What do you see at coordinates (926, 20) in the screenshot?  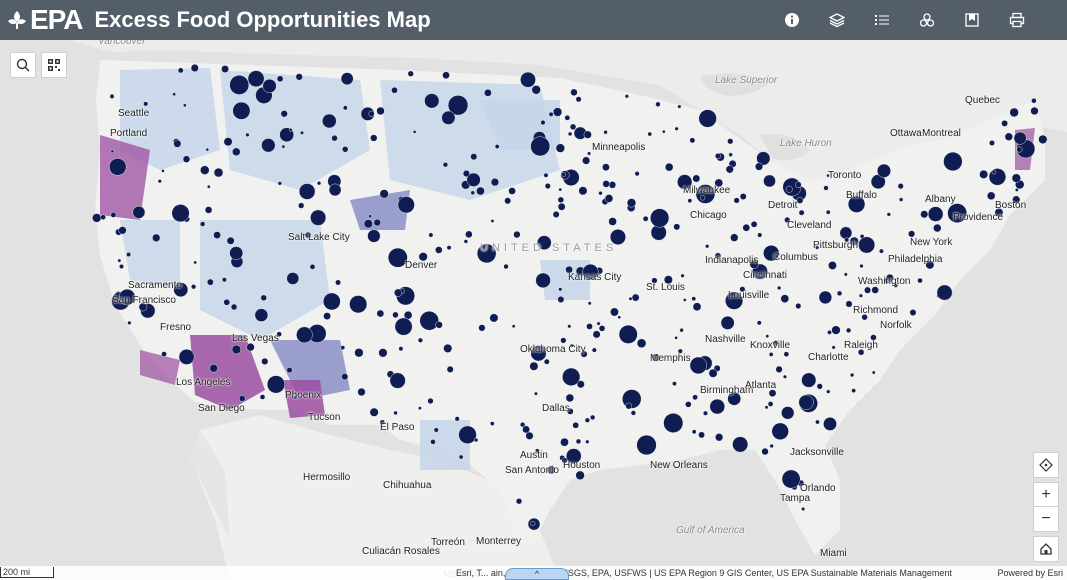 I see `analysis-button` at bounding box center [926, 20].